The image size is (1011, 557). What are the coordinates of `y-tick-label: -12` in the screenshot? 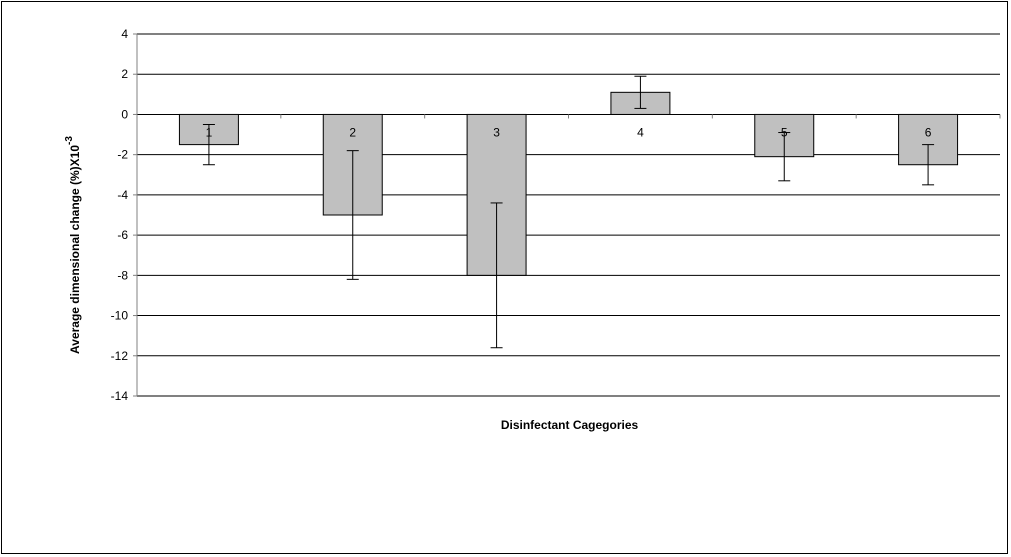 It's located at (120, 356).